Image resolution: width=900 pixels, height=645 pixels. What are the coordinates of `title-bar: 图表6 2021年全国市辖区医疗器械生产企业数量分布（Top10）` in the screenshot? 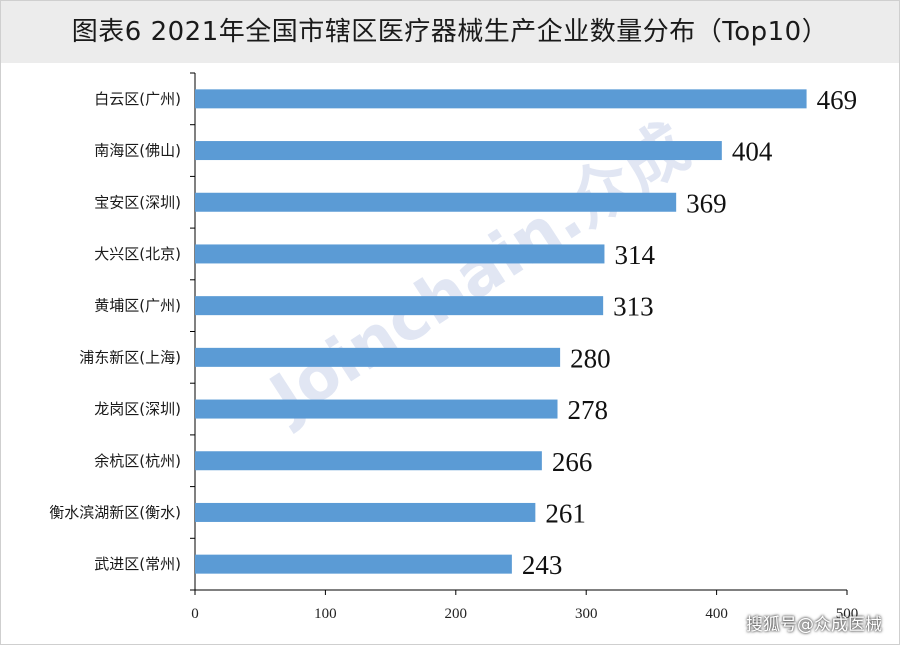 It's located at (450, 32).